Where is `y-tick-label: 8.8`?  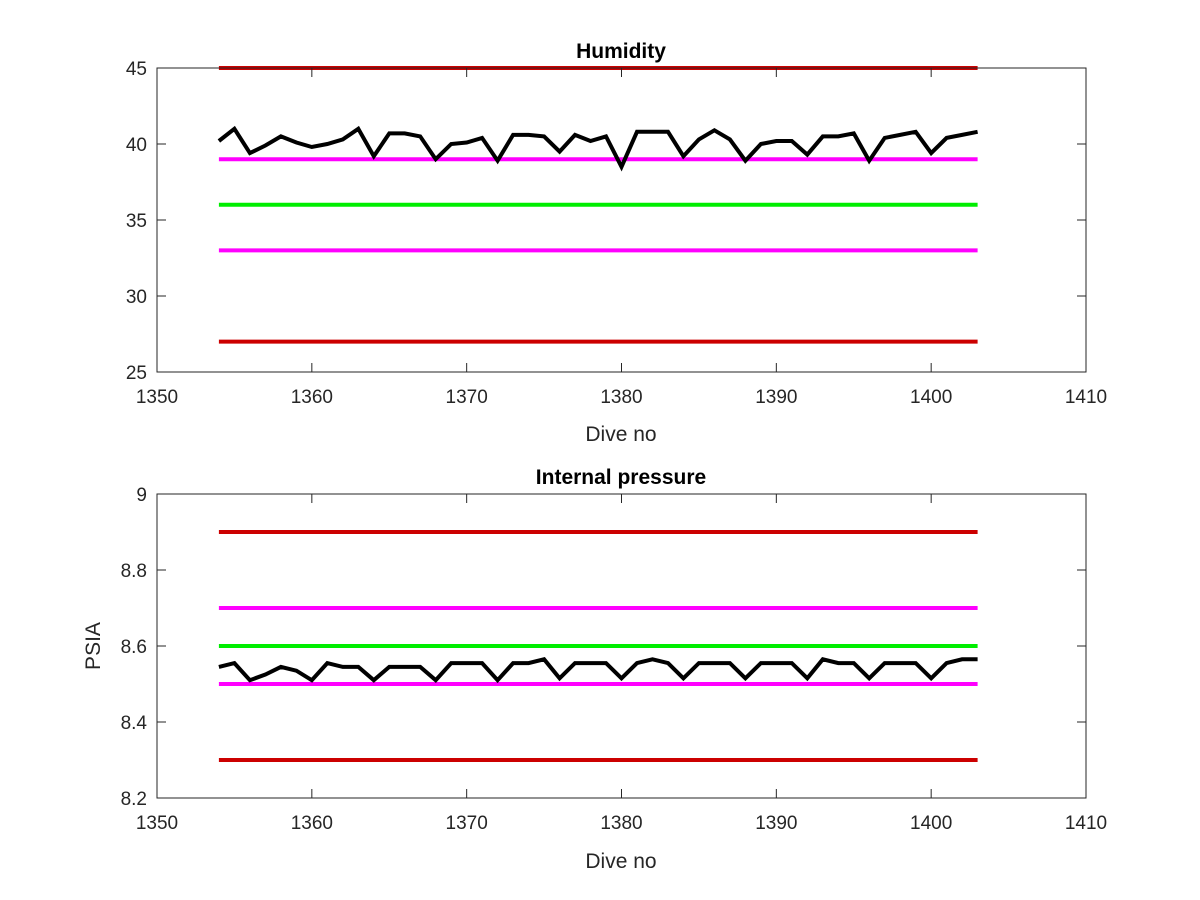 y-tick-label: 8.8 is located at coordinates (134, 571).